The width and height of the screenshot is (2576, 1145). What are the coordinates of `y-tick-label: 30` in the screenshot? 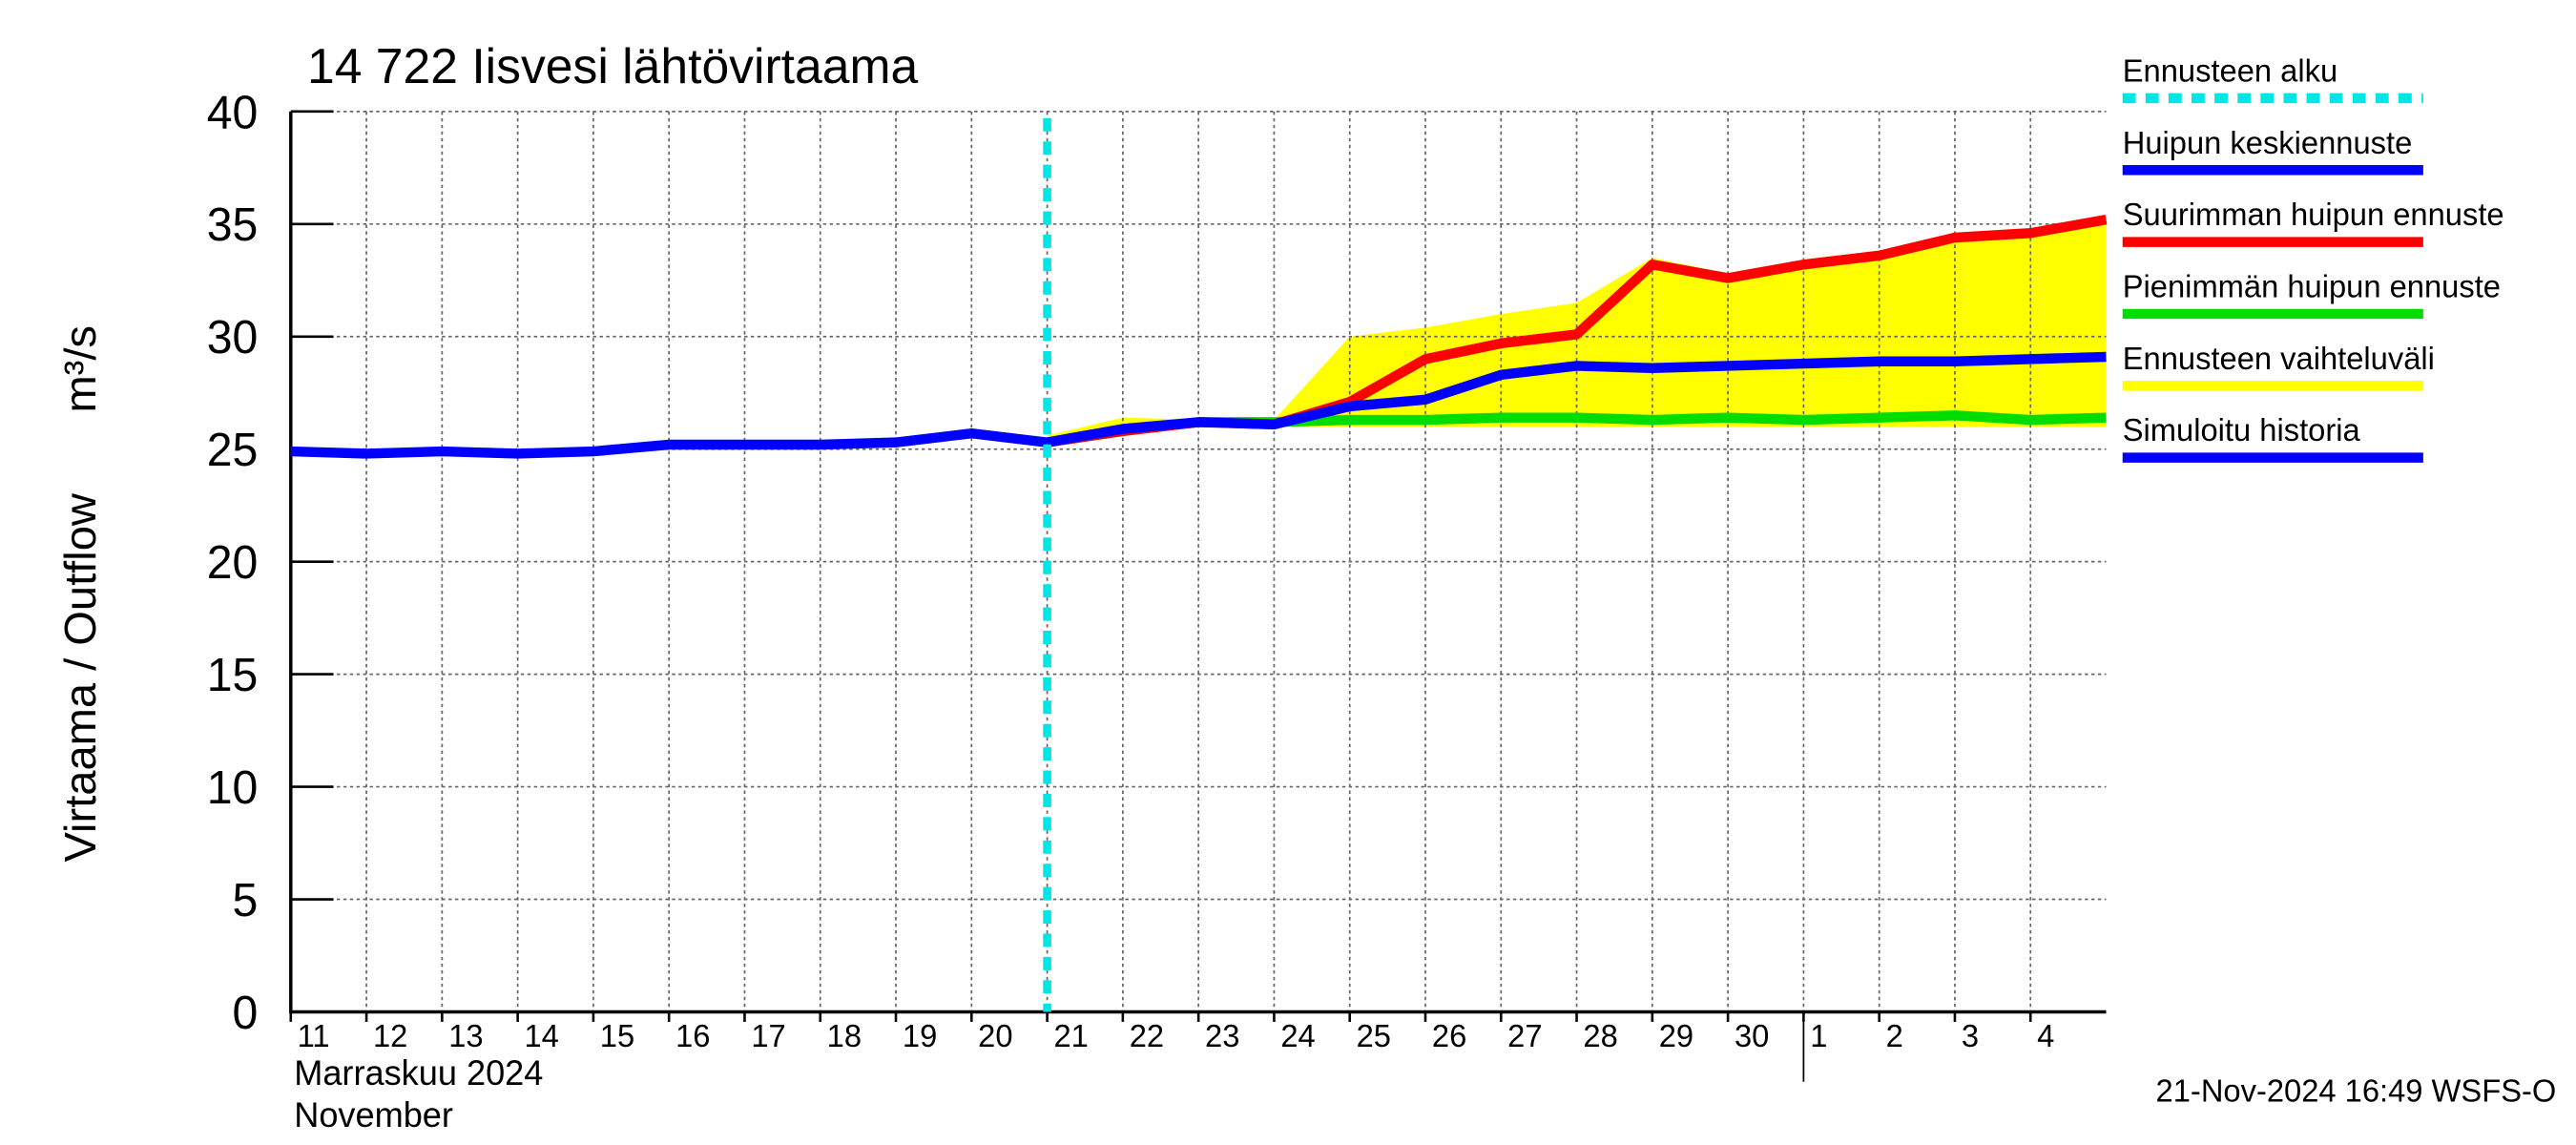 It's located at (233, 338).